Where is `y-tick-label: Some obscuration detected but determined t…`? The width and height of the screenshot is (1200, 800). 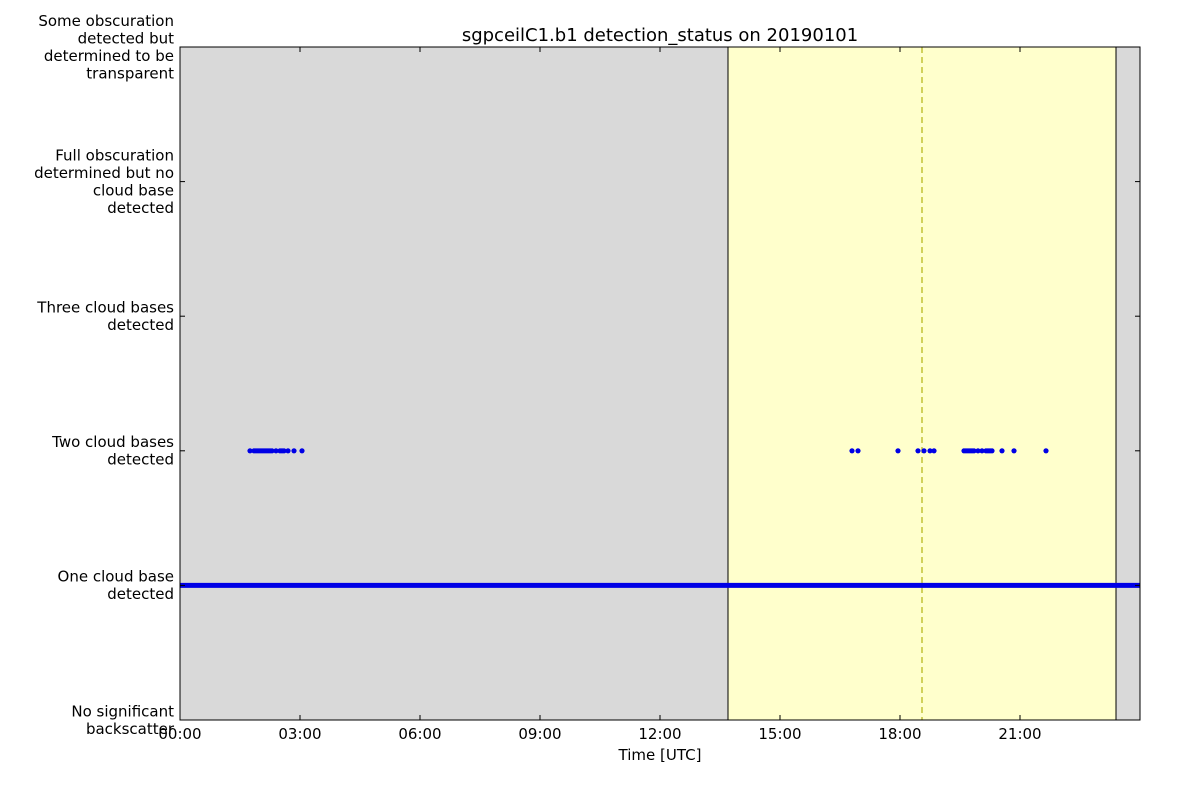
y-tick-label: Some obscuration detected but determined t… is located at coordinates (106, 47).